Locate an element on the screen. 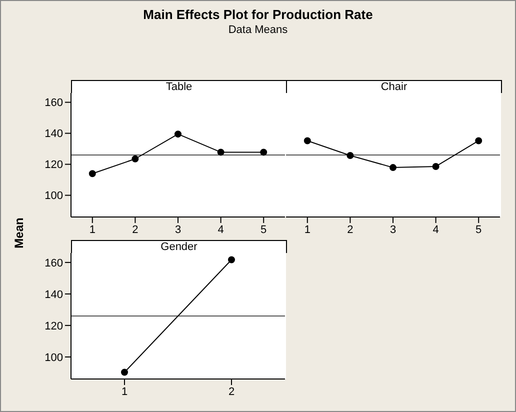 Image resolution: width=516 pixels, height=412 pixels. chart-title: Main Effects Plot for Production Rate is located at coordinates (258, 14).